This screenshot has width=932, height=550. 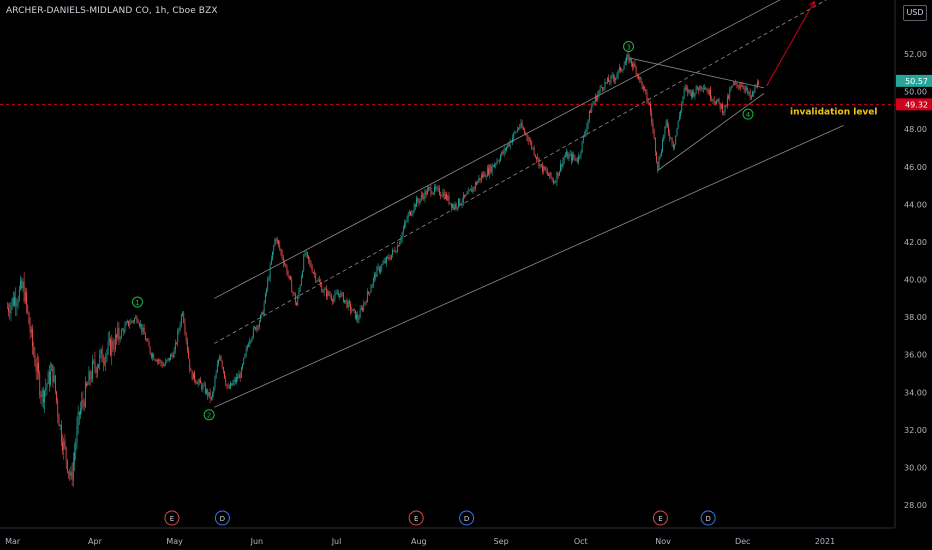 What do you see at coordinates (915, 242) in the screenshot?
I see `y-tick-label: 42.00` at bounding box center [915, 242].